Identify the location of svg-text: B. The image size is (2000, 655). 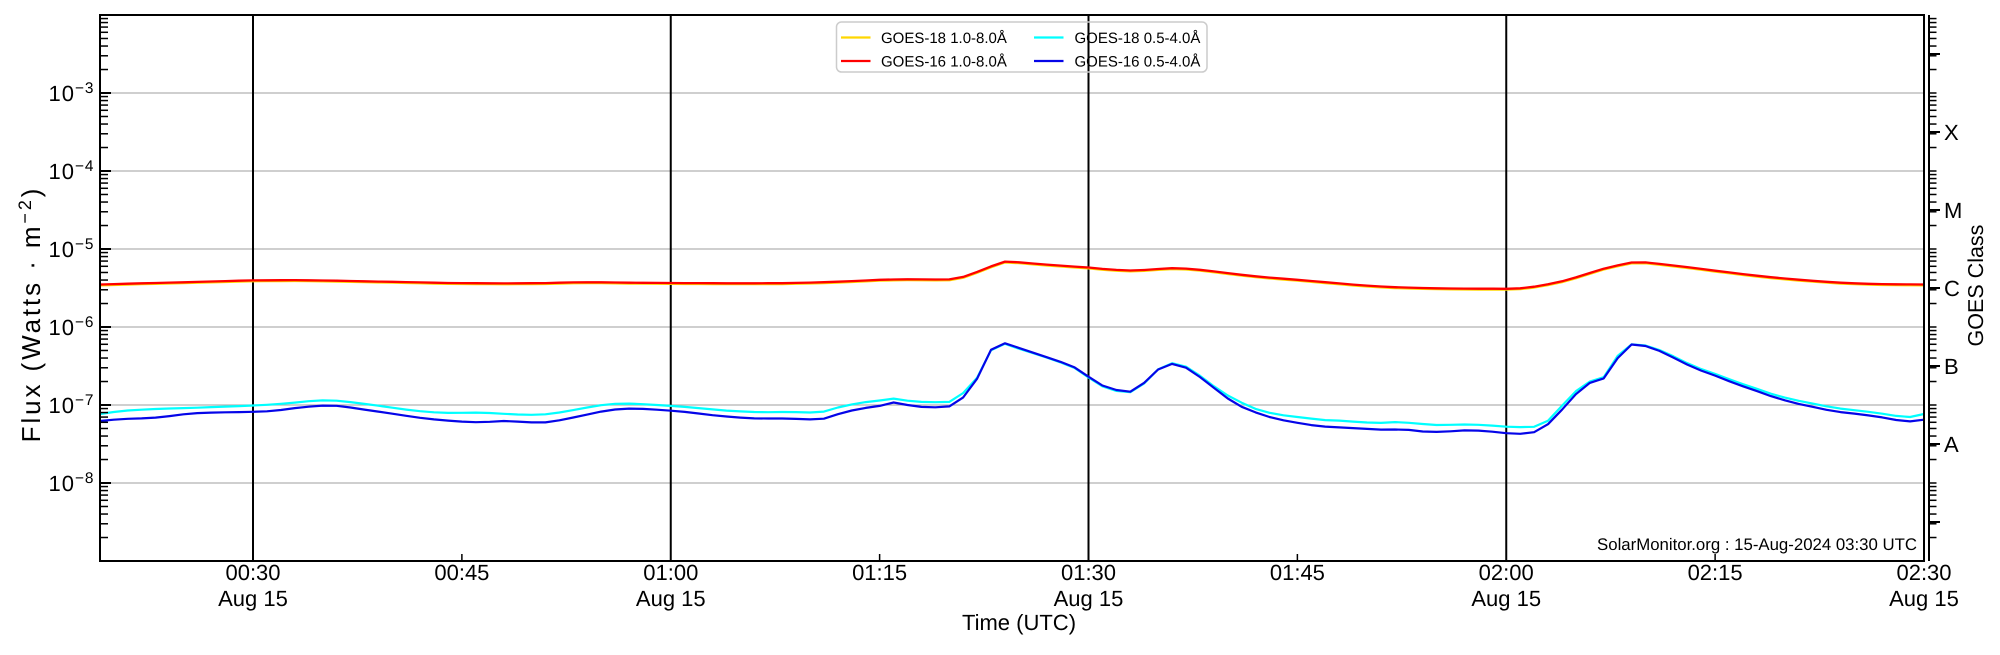
(1951, 366).